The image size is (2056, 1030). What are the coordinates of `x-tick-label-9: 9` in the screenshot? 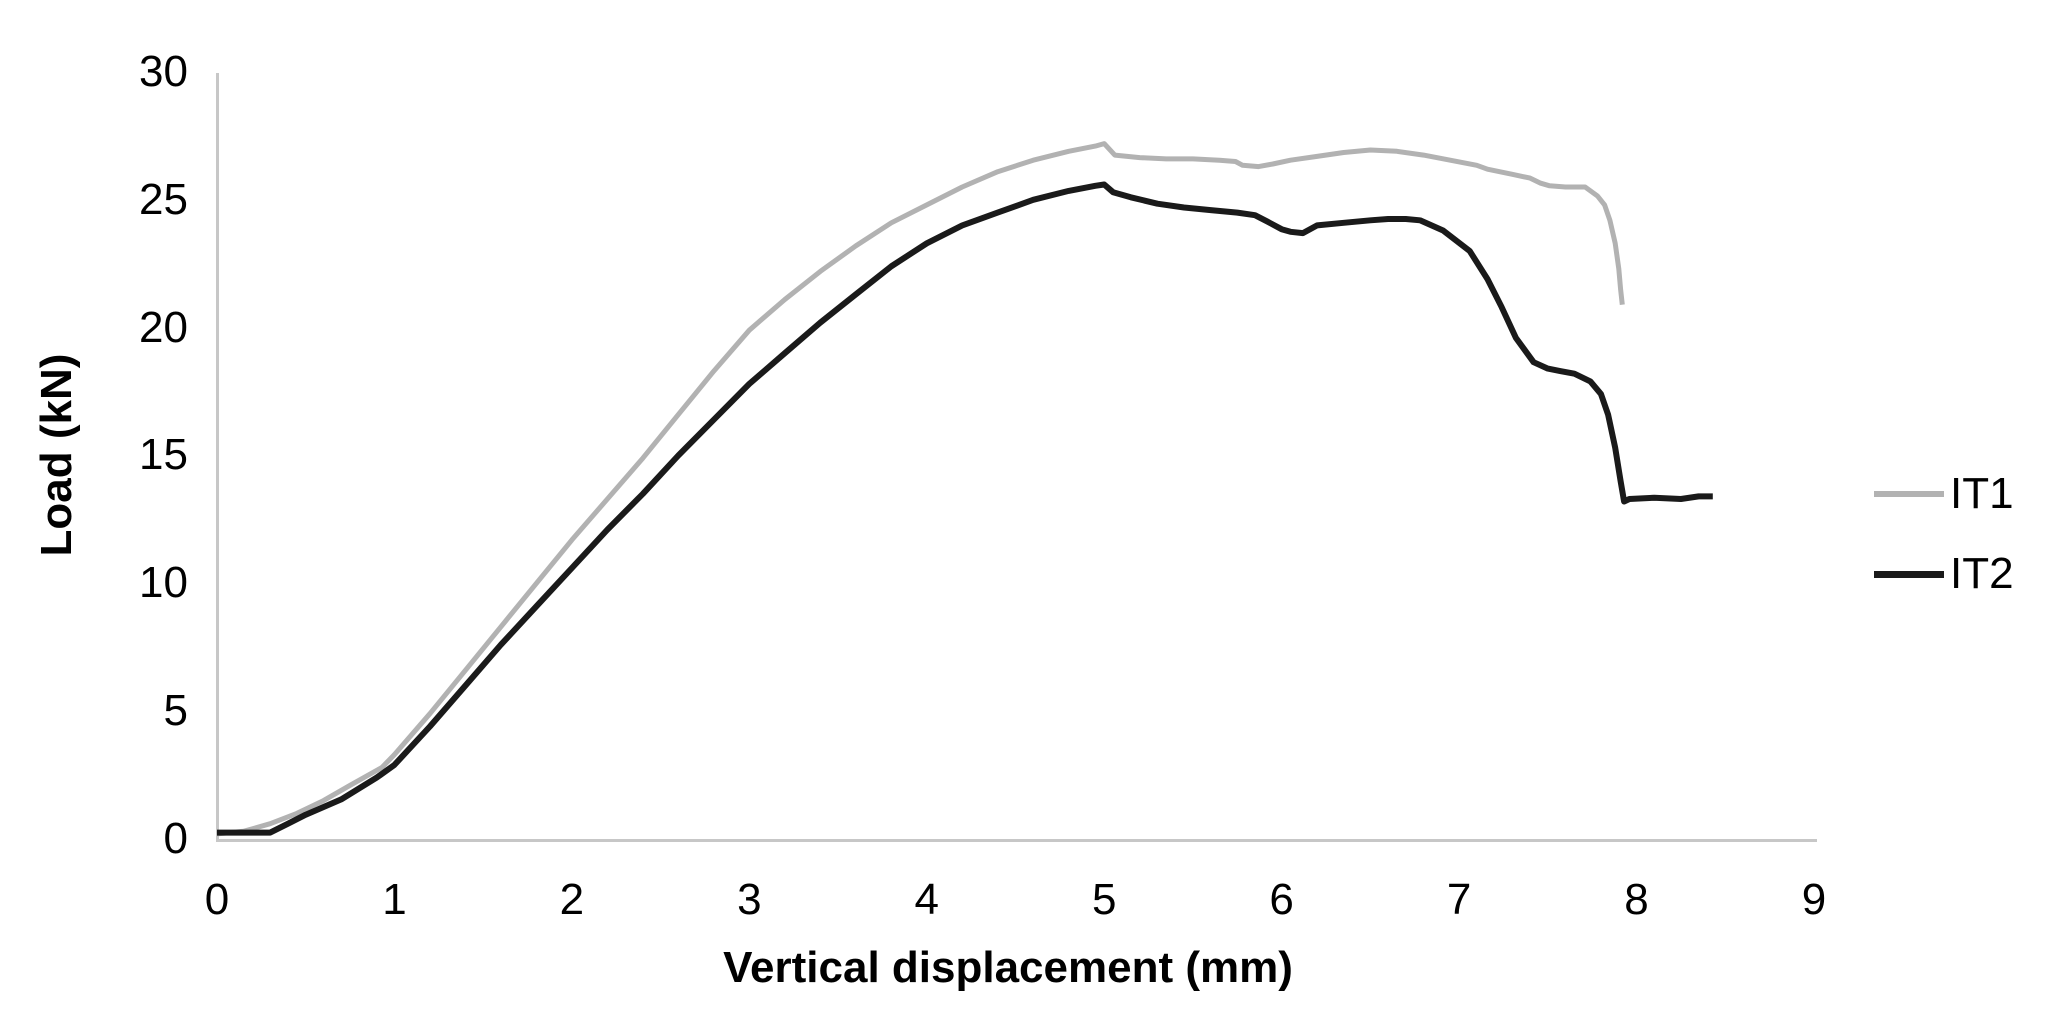 It's located at (1814, 899).